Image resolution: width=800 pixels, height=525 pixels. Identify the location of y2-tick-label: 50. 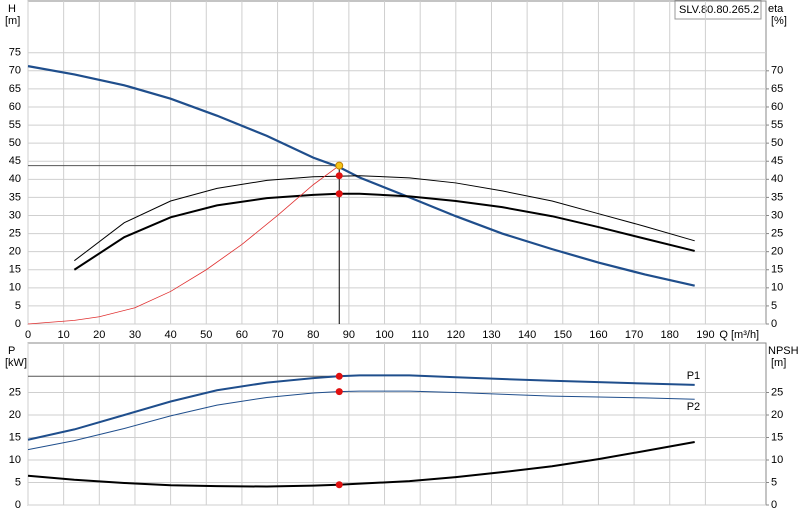
(777, 143).